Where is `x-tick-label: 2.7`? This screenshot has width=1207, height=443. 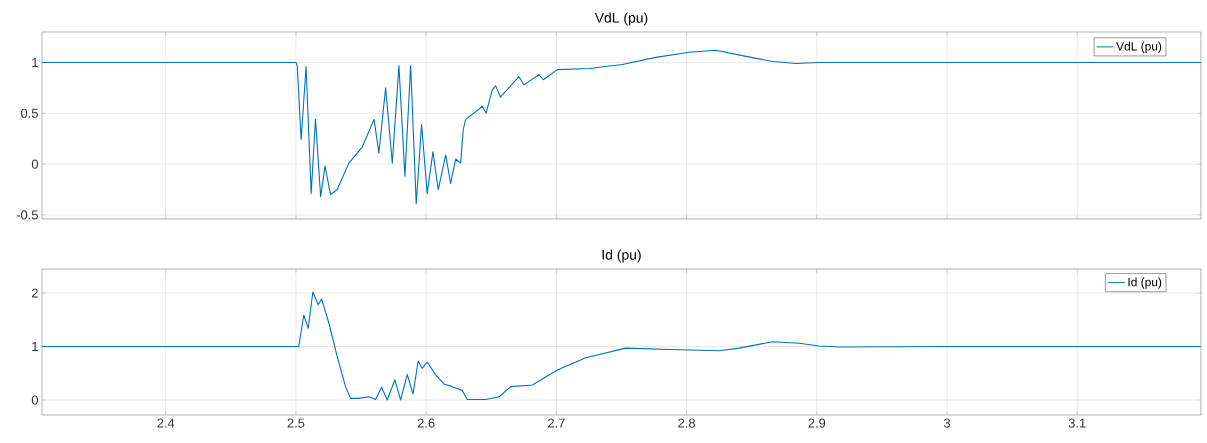 x-tick-label: 2.7 is located at coordinates (556, 423).